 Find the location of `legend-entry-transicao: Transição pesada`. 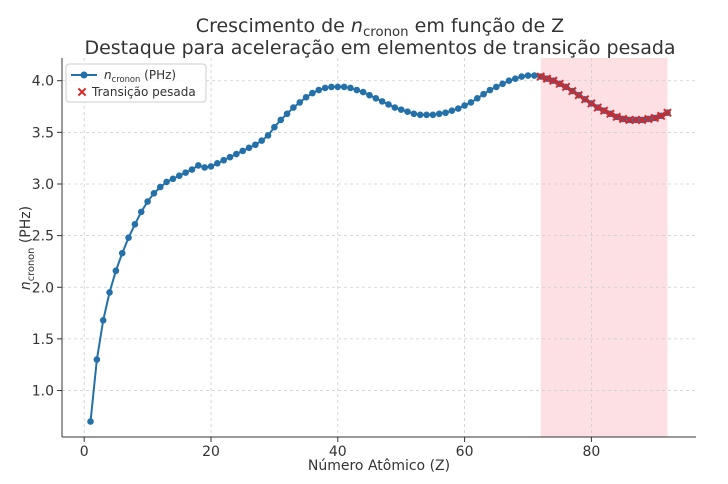

legend-entry-transicao: Transição pesada is located at coordinates (136, 92).